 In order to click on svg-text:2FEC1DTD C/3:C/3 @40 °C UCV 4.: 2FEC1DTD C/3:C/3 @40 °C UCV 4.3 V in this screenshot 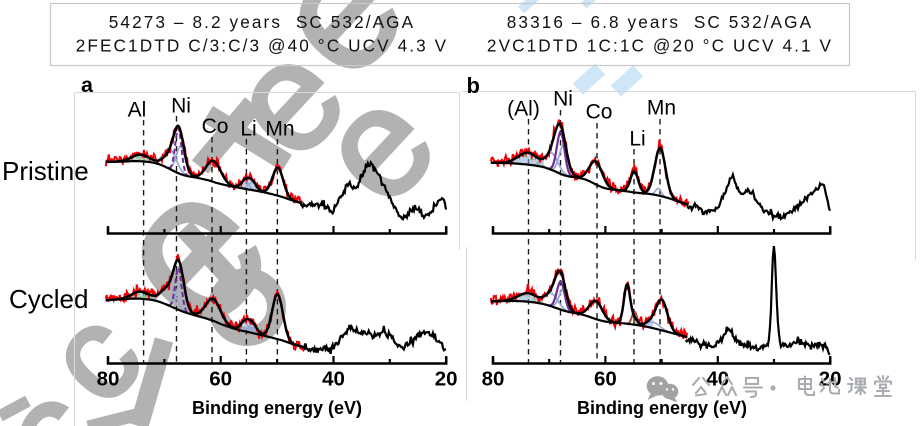, I will do `click(262, 46)`.